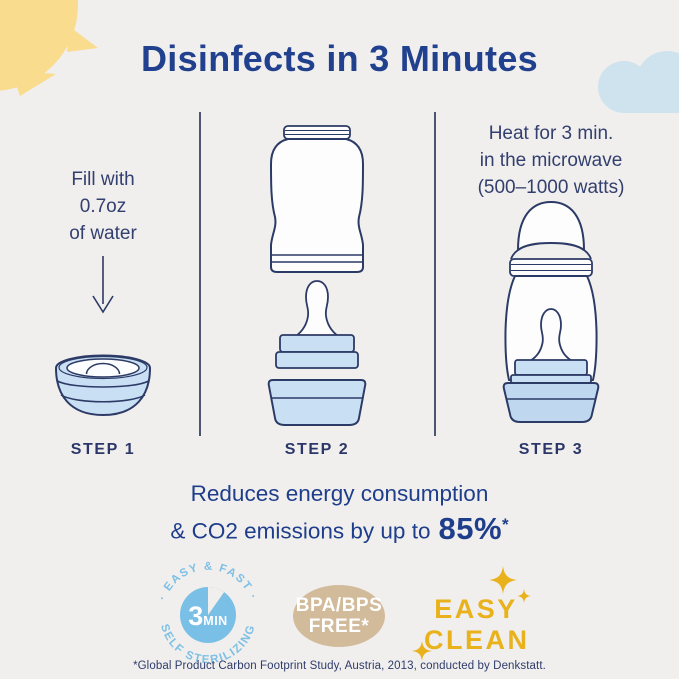 This screenshot has height=679, width=679. Describe the element at coordinates (103, 285) in the screenshot. I see `arrow-down-icon` at that location.